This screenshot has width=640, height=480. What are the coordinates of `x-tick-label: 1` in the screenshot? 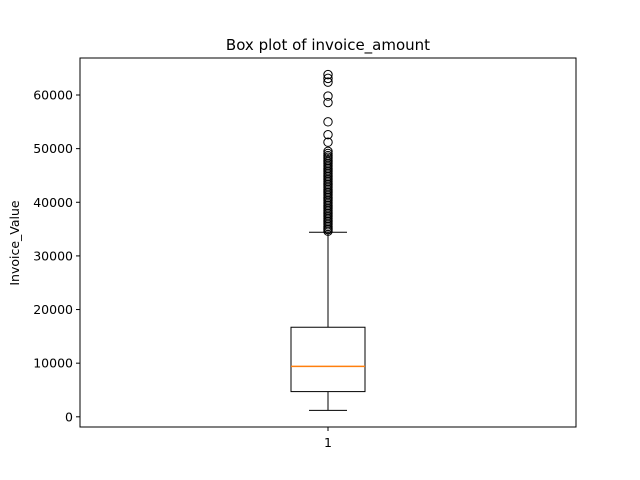 It's located at (328, 442).